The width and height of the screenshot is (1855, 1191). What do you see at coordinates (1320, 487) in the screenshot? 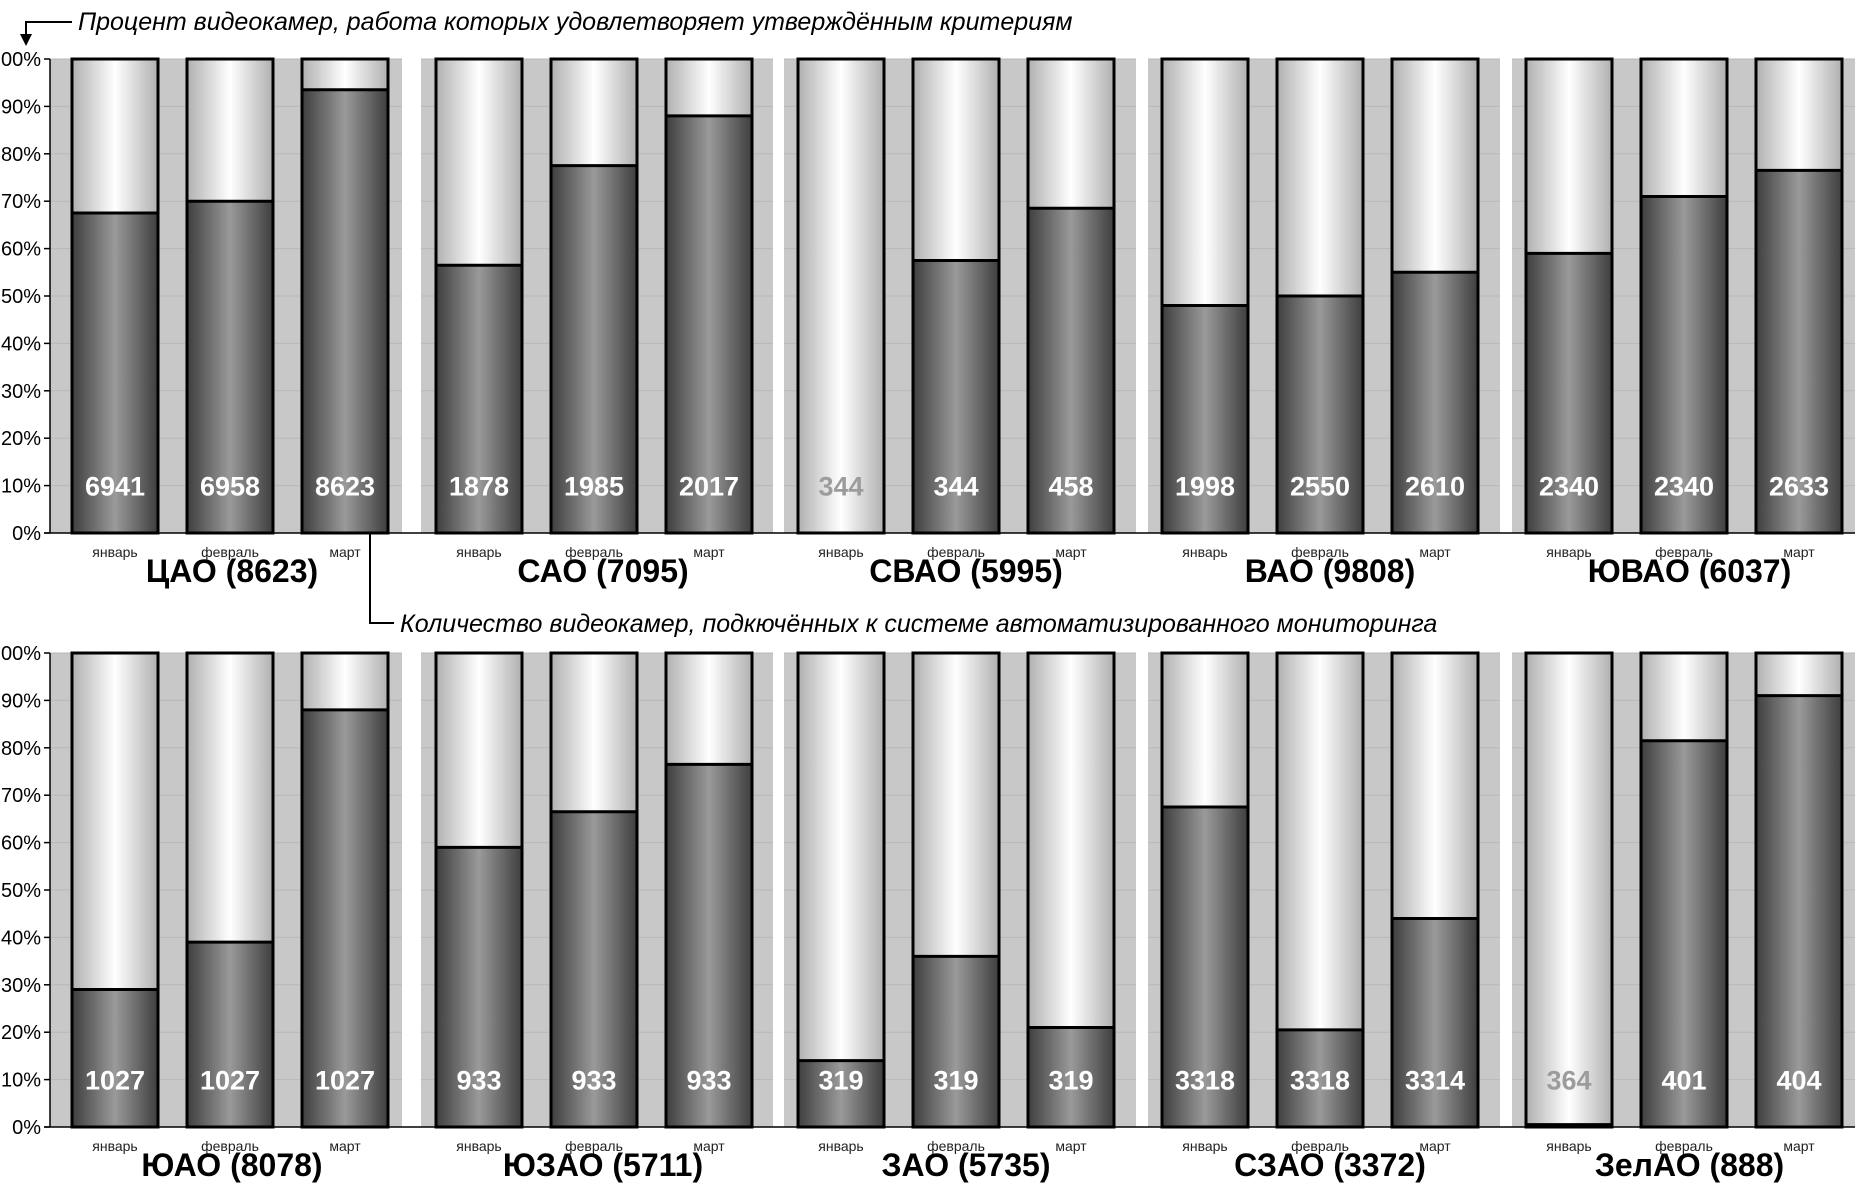
I see `camera-count-label: 2550` at bounding box center [1320, 487].